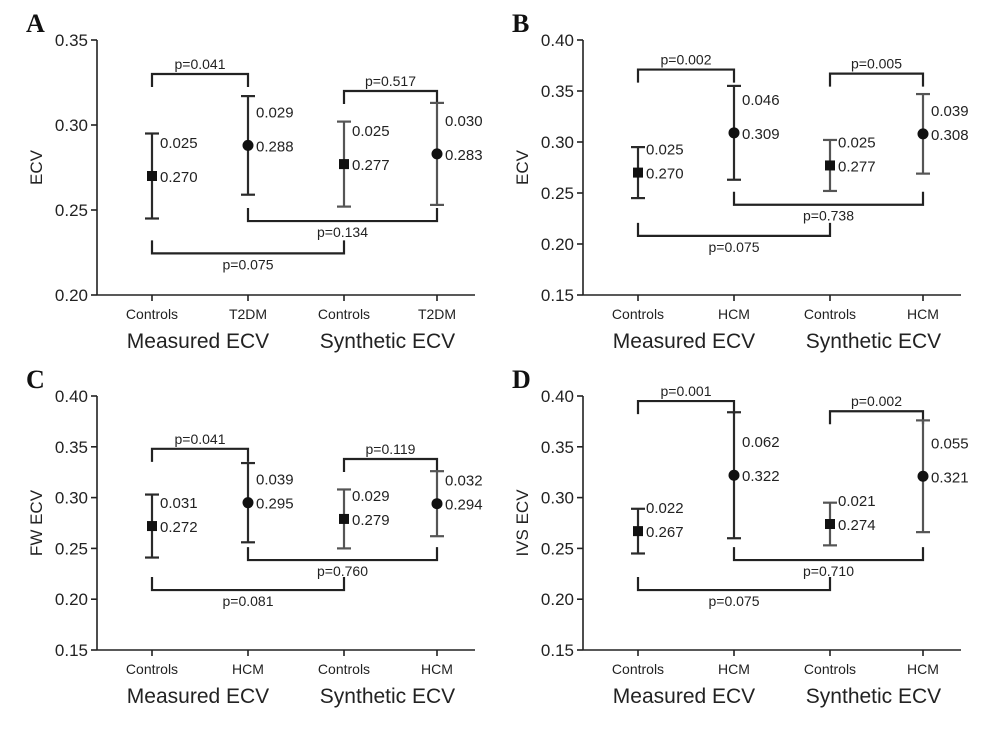 The width and height of the screenshot is (1004, 754). I want to click on p-value-label: p=0.119, so click(391, 449).